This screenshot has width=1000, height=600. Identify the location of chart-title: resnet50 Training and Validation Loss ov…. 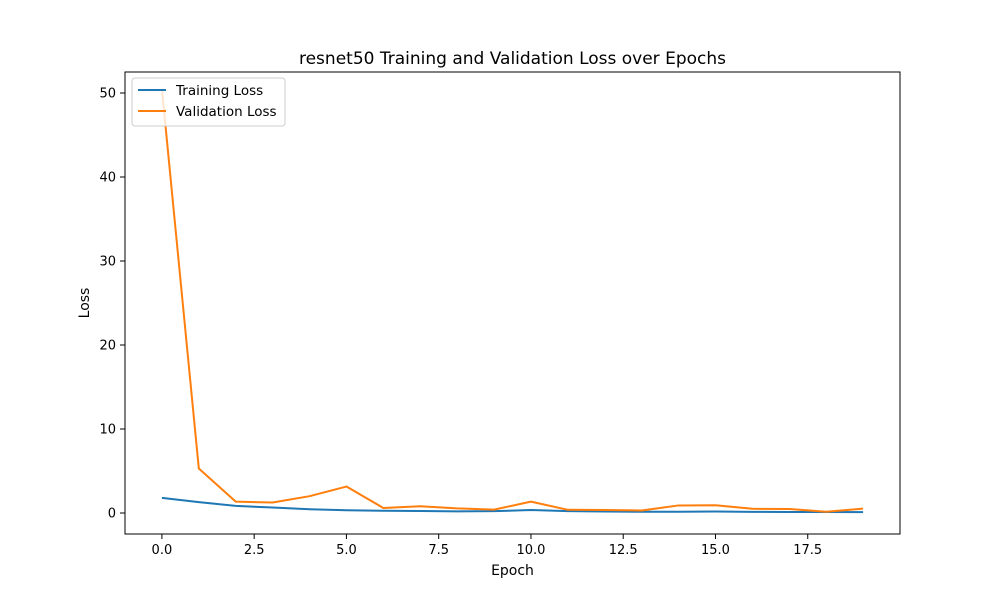
(512, 59).